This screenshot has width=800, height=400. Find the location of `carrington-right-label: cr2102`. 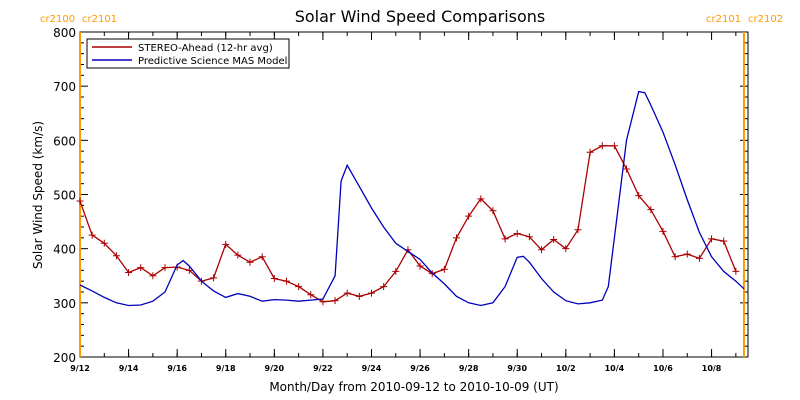

carrington-right-label: cr2102 is located at coordinates (765, 19).